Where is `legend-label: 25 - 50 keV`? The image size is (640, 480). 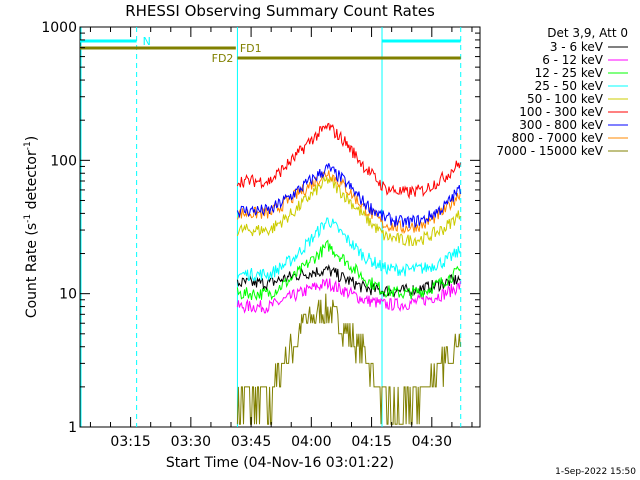
legend-label: 25 - 50 keV is located at coordinates (569, 86).